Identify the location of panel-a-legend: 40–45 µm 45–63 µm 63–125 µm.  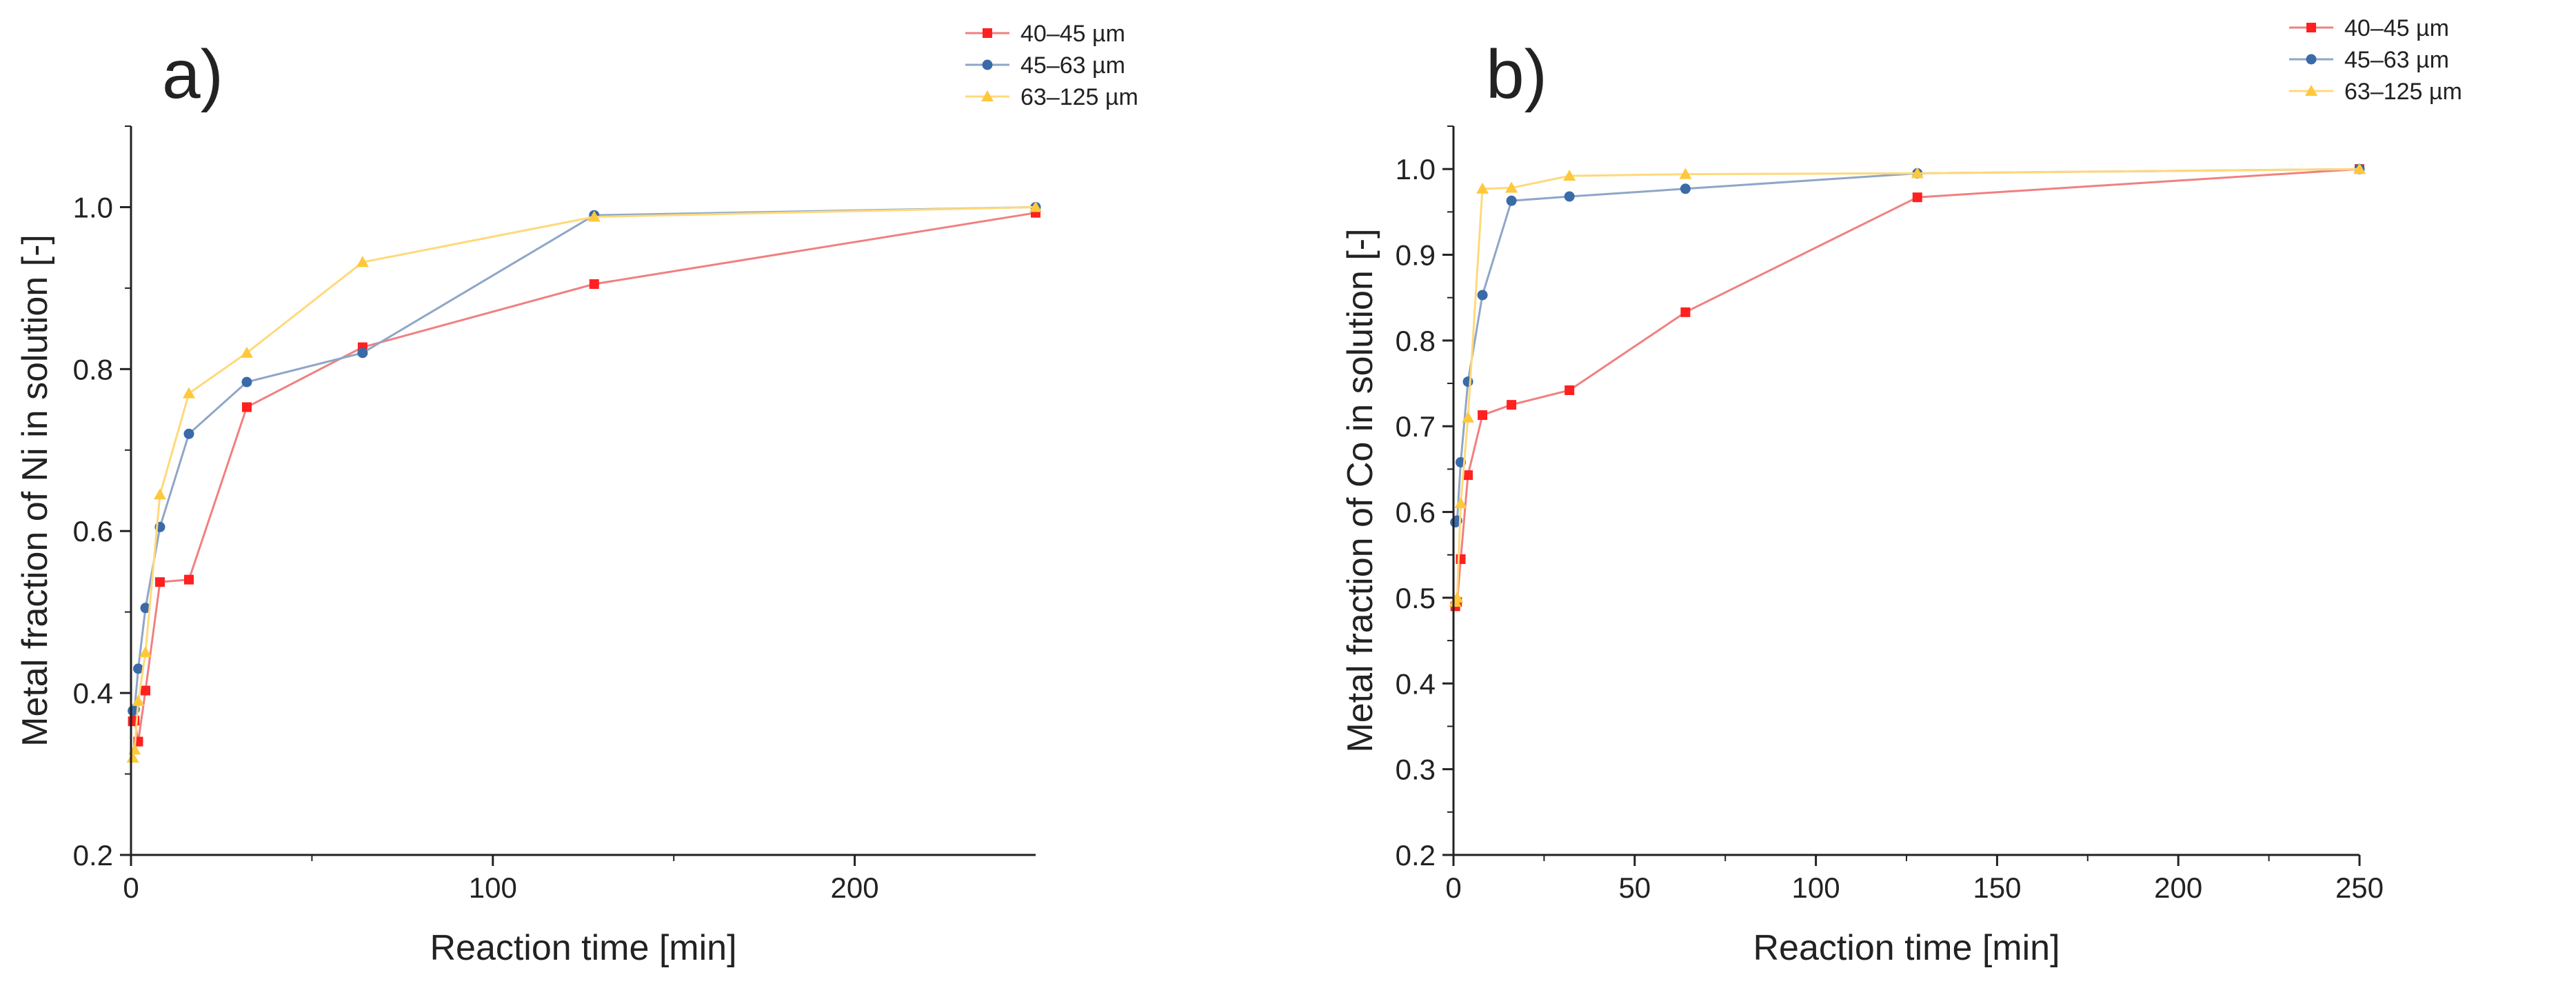
(1051, 65).